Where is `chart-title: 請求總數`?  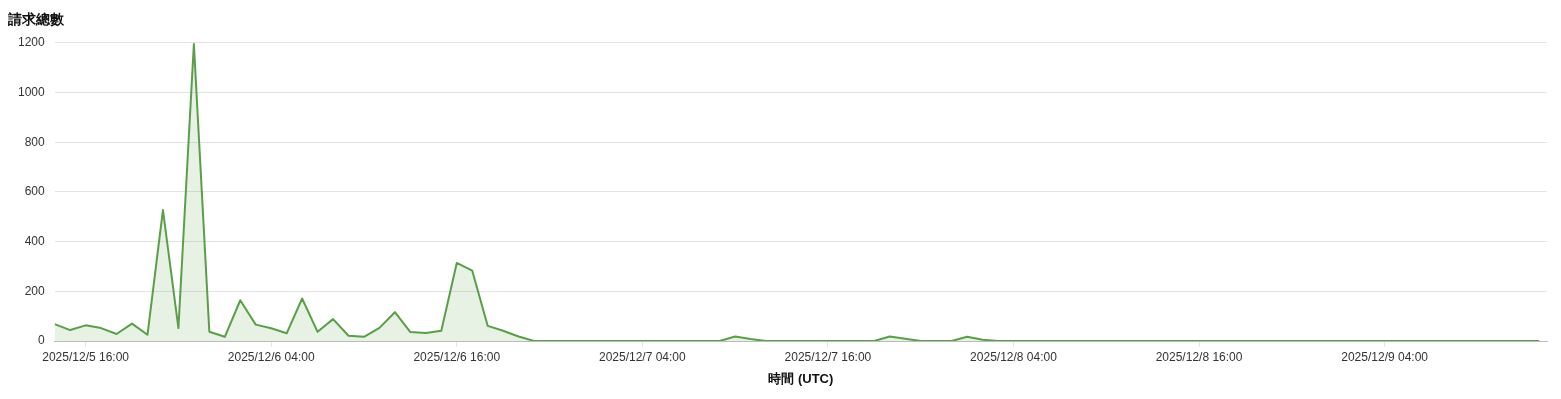 chart-title: 請求總數 is located at coordinates (36, 19).